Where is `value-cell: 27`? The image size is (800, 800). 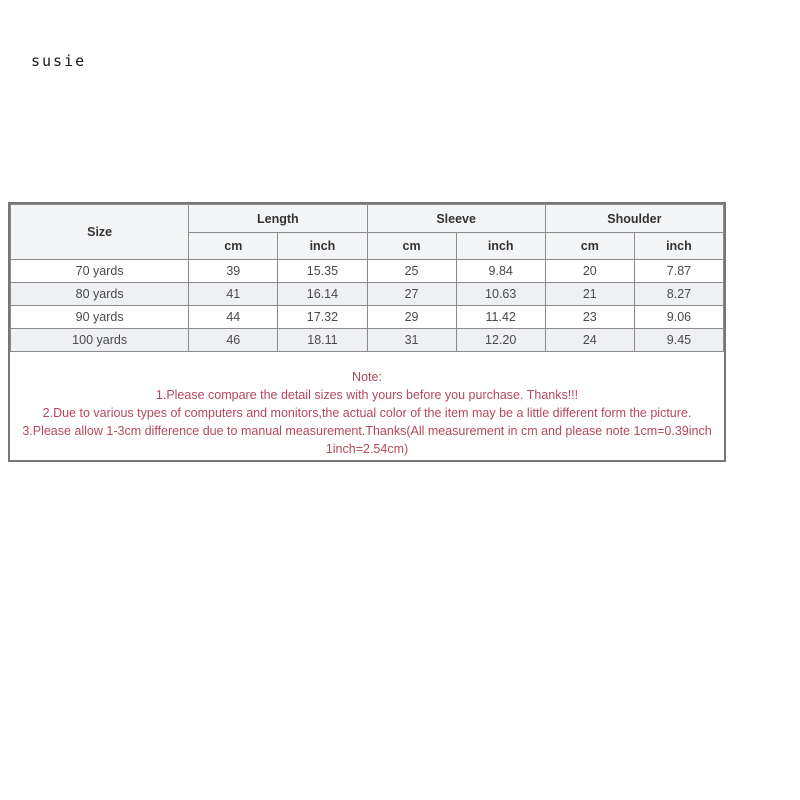 value-cell: 27 is located at coordinates (411, 294).